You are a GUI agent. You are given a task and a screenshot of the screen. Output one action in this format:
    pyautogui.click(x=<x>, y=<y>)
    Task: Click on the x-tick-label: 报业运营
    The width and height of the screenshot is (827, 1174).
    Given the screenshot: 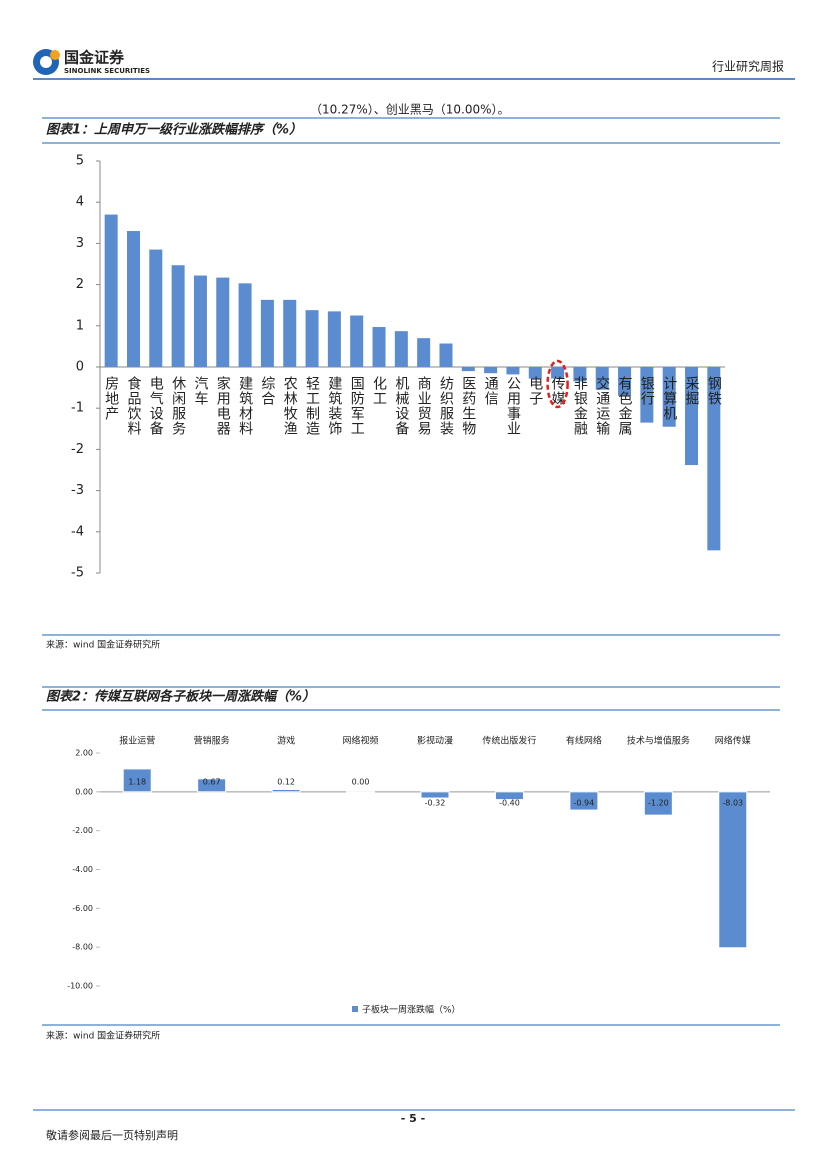 What is the action you would take?
    pyautogui.click(x=137, y=741)
    